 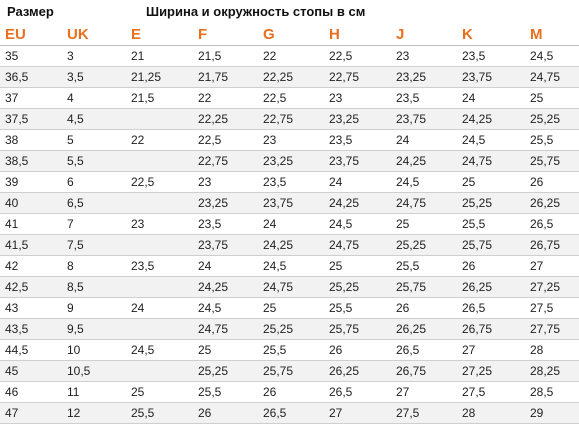 What do you see at coordinates (552, 308) in the screenshot?
I see `cell-m: 27,5` at bounding box center [552, 308].